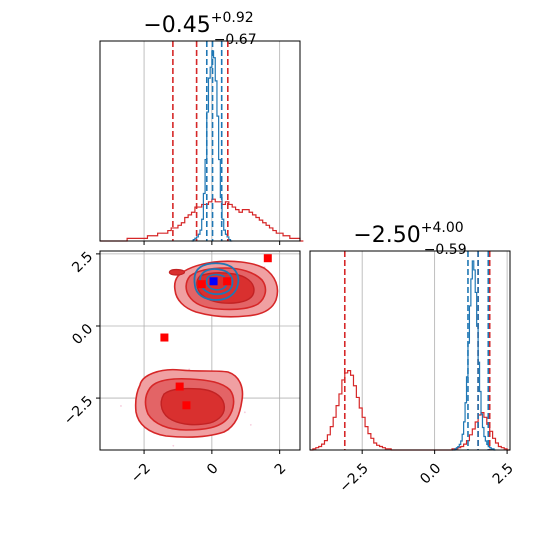 The image size is (550, 550). Describe the element at coordinates (200, 350) in the screenshot. I see `contour-xy-frame` at that location.